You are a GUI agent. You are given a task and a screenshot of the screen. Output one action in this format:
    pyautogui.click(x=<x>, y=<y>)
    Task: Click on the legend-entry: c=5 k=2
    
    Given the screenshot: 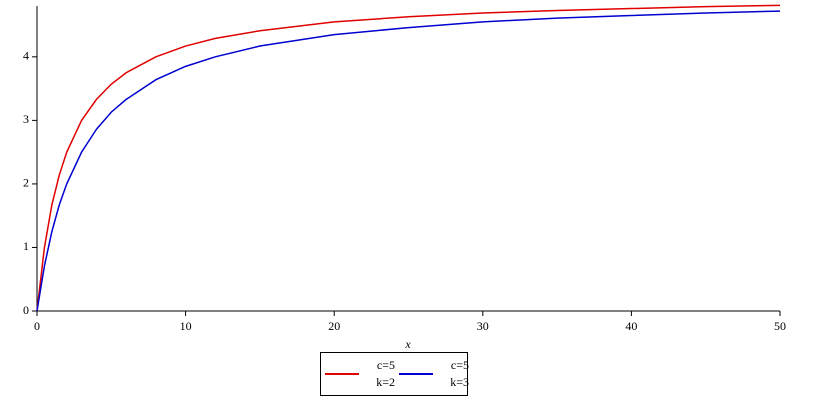 What is the action you would take?
    pyautogui.click(x=360, y=374)
    